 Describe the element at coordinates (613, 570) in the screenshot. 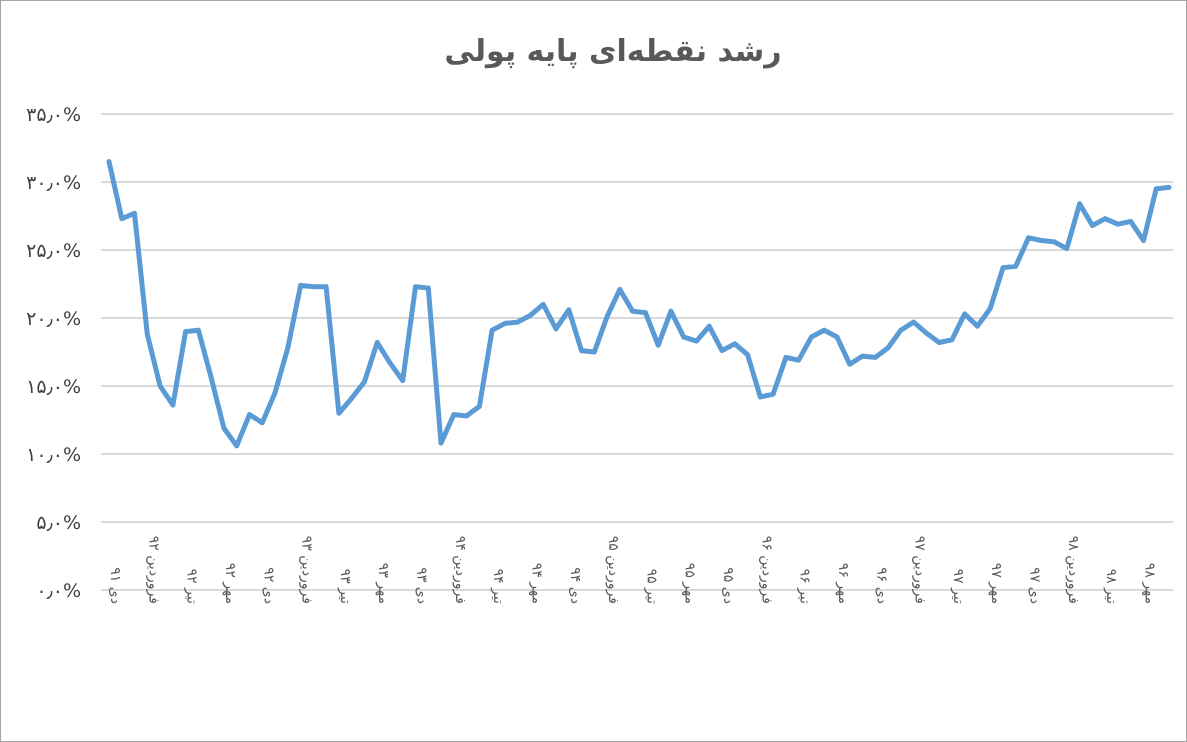

I see `x-tick-label: فروردین ۹۵` at that location.